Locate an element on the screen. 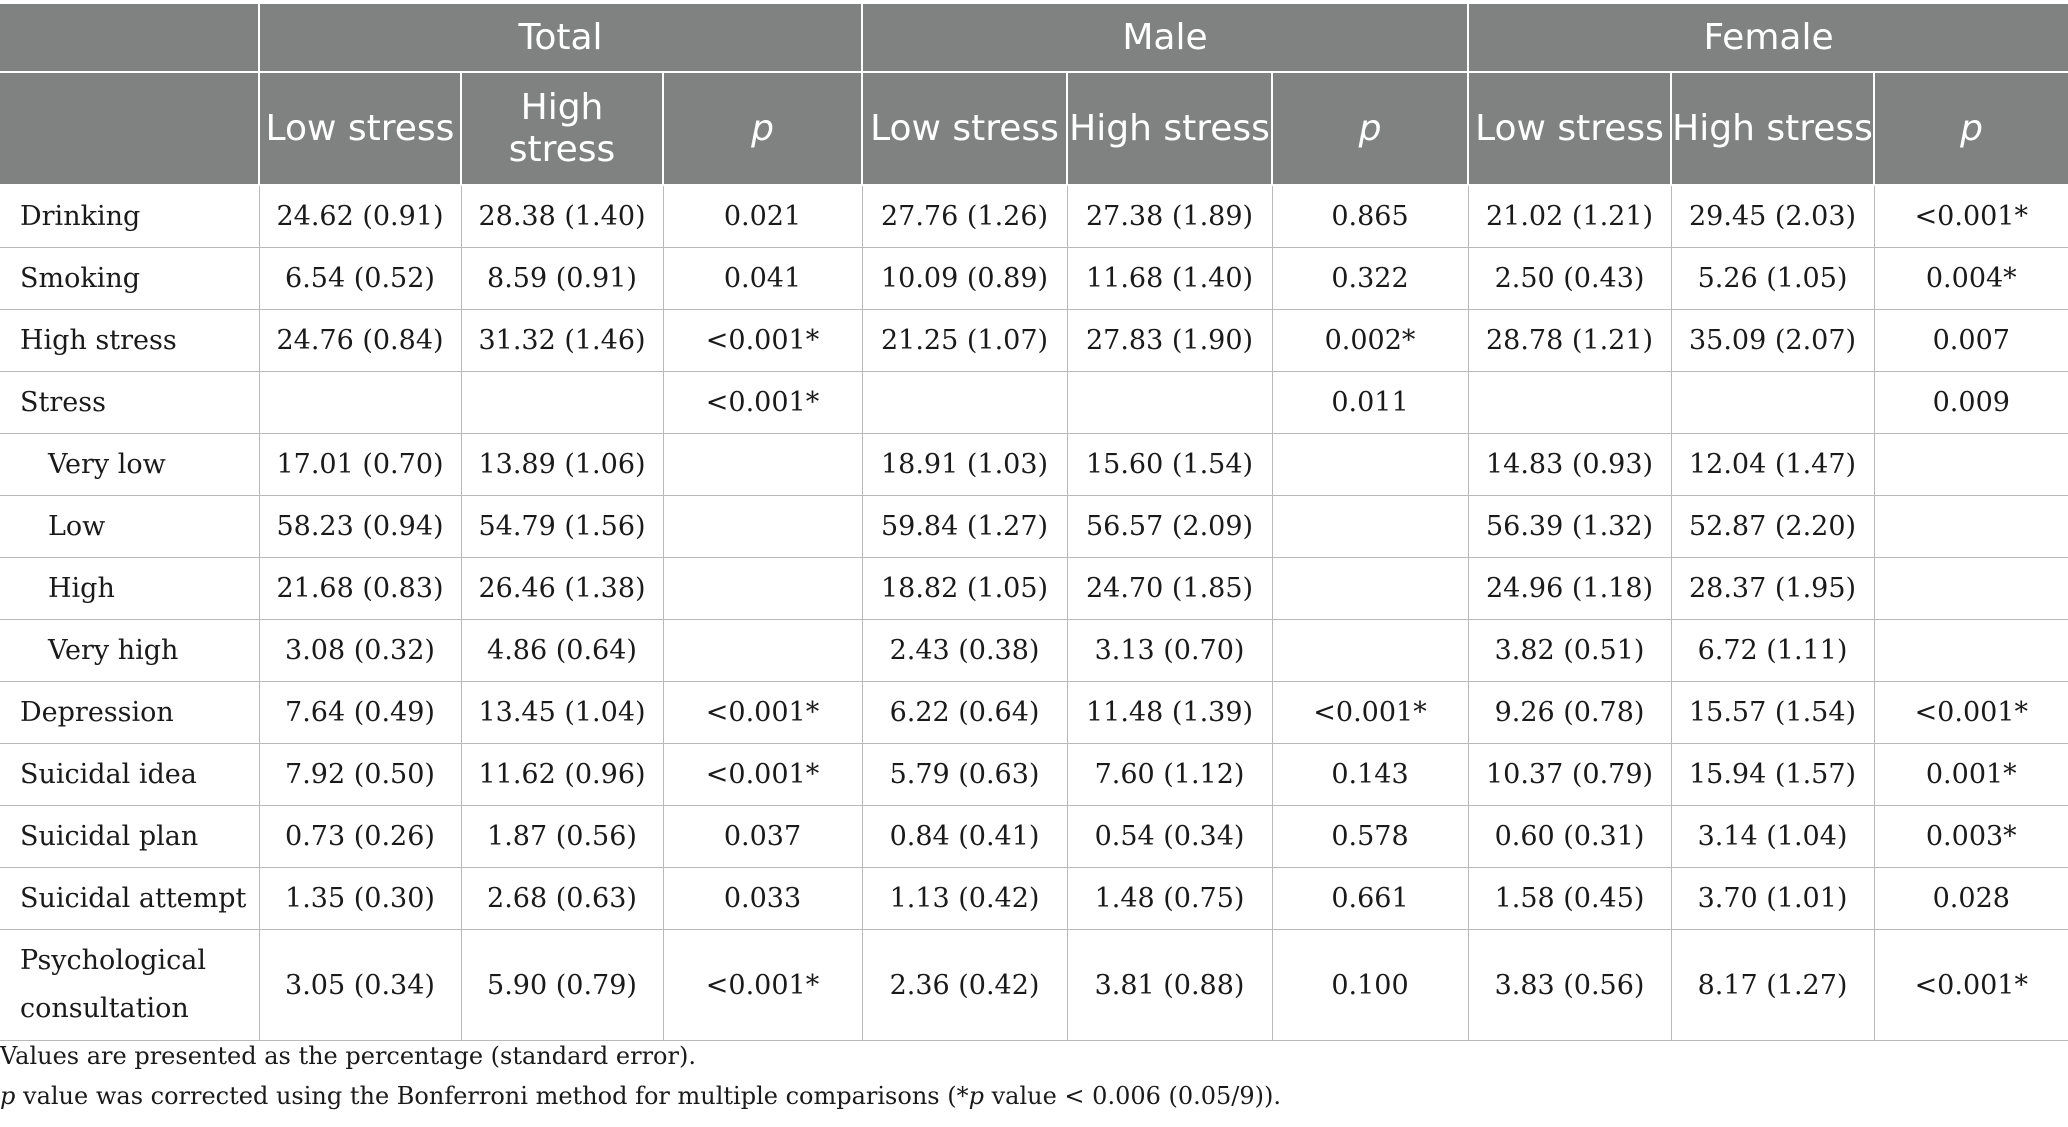  value-cell: 26.46 (1.38) is located at coordinates (562, 588).